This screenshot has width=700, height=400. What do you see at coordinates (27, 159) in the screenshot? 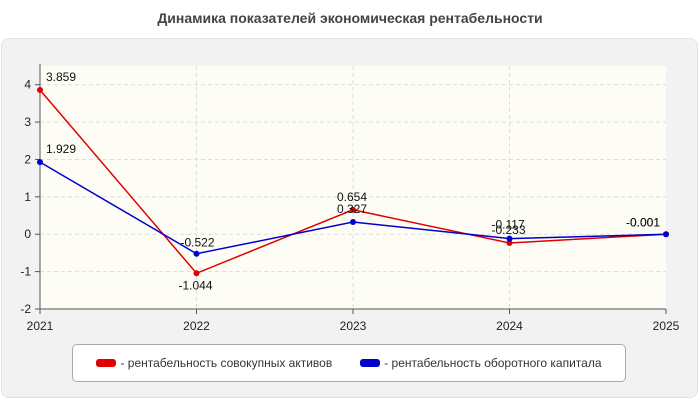
I see `y-tick-label: 2` at bounding box center [27, 159].